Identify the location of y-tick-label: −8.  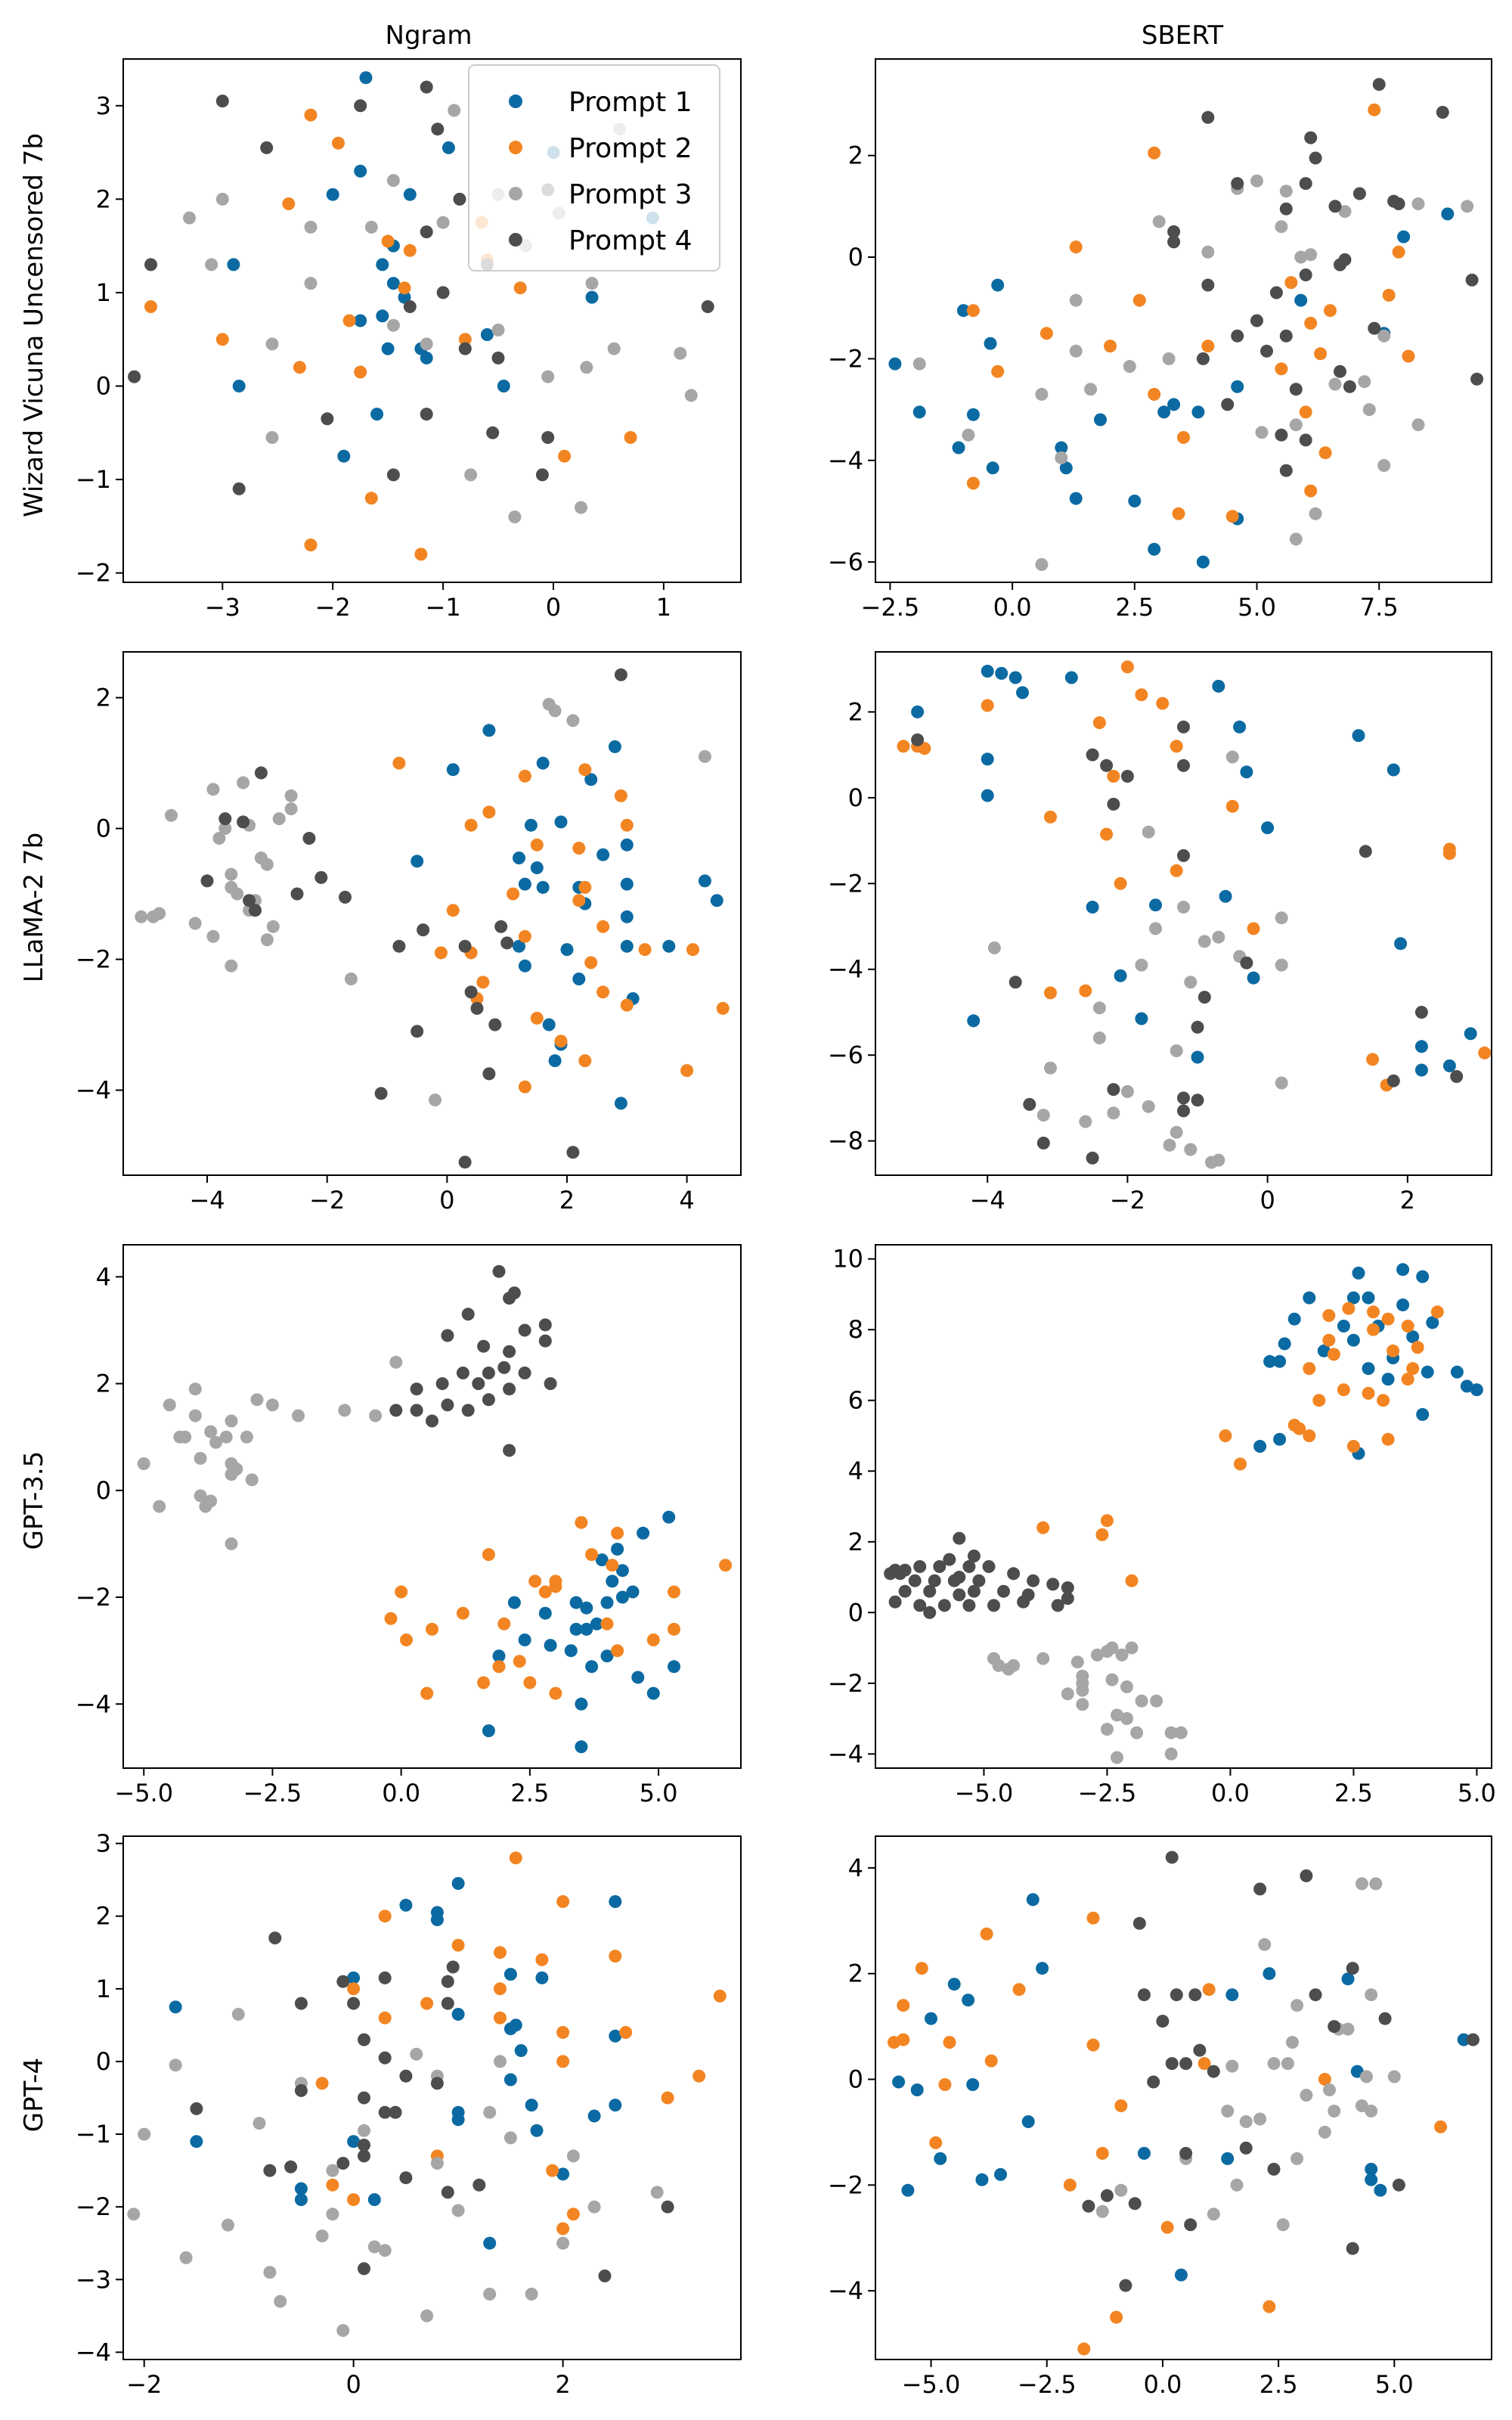
(845, 1141).